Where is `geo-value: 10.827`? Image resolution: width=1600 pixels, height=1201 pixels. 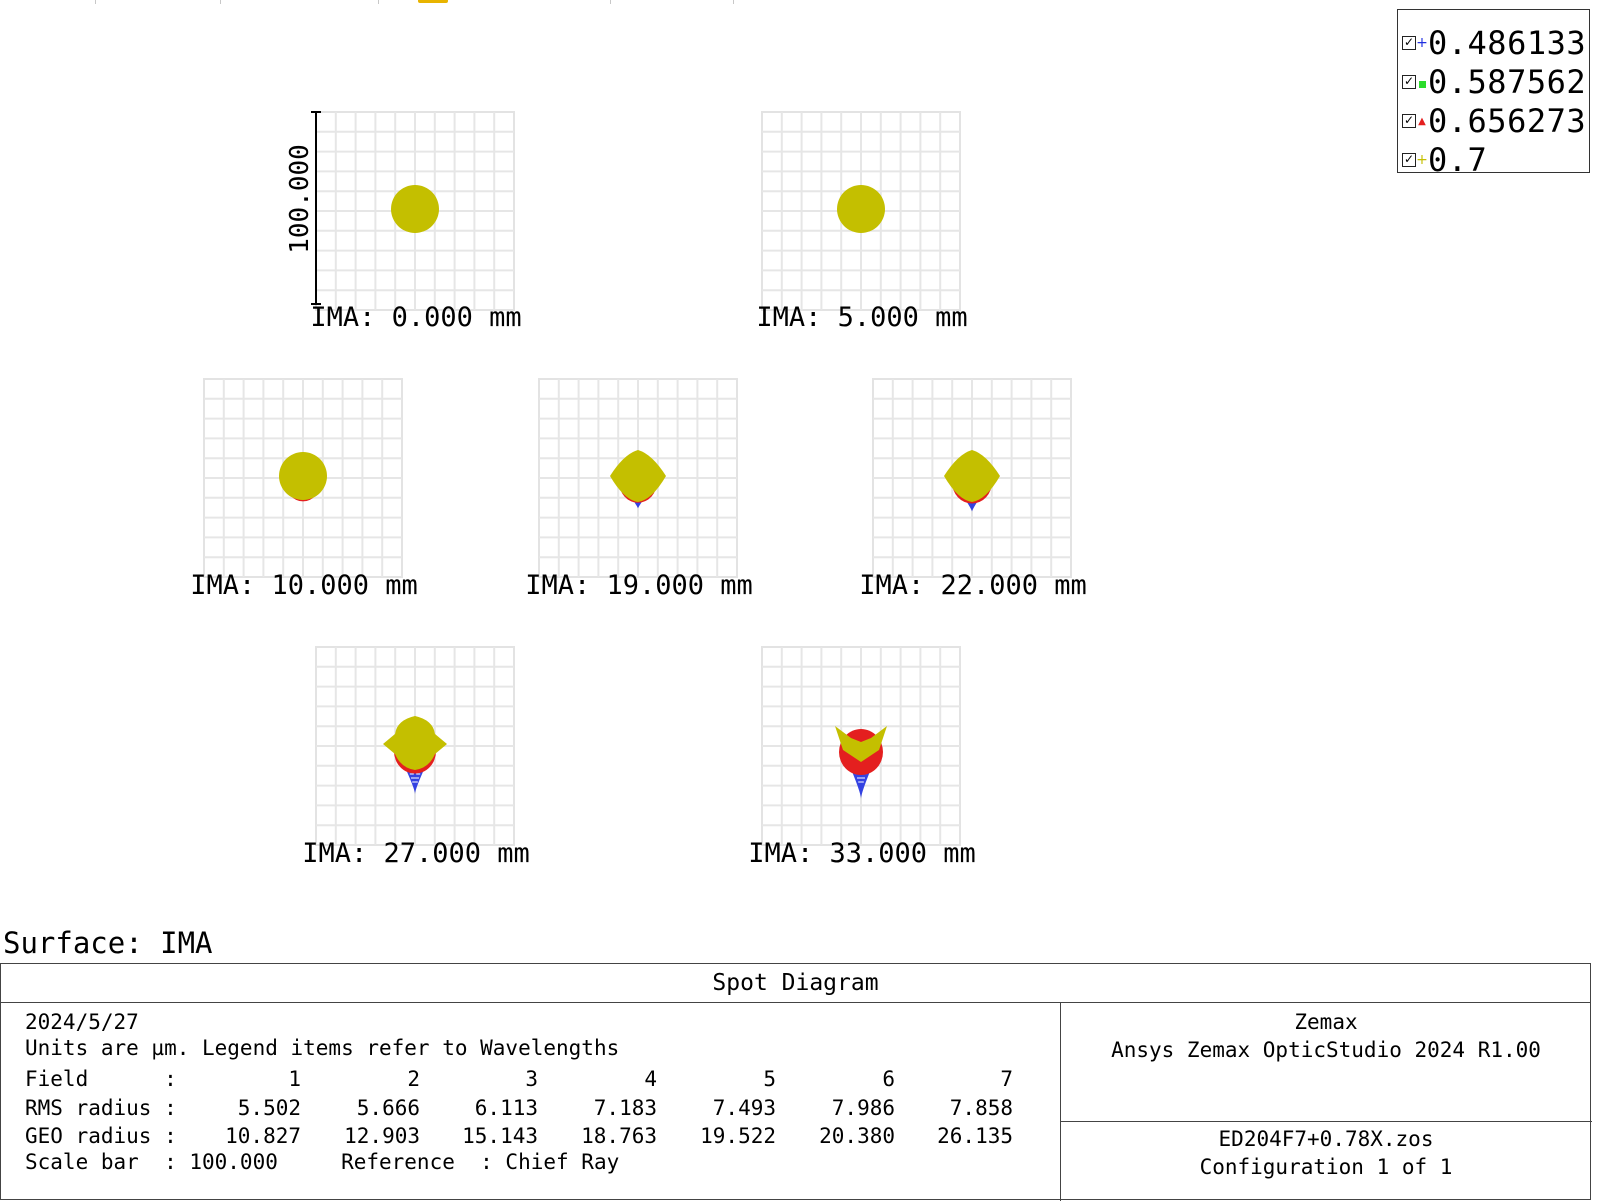 geo-value: 10.827 is located at coordinates (263, 1136).